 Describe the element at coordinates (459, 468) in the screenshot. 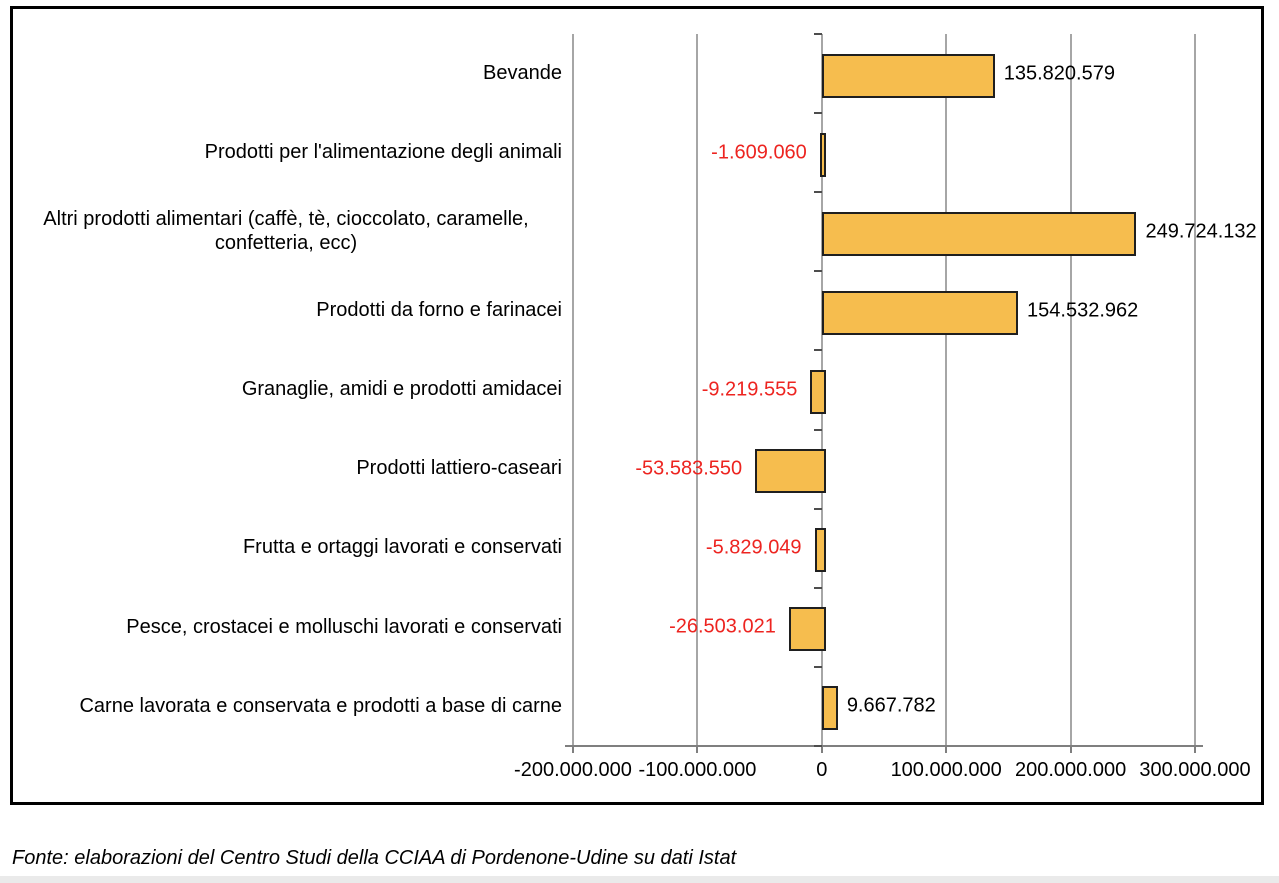

I see `category-label-text: Prodotti lattiero-caseari` at that location.